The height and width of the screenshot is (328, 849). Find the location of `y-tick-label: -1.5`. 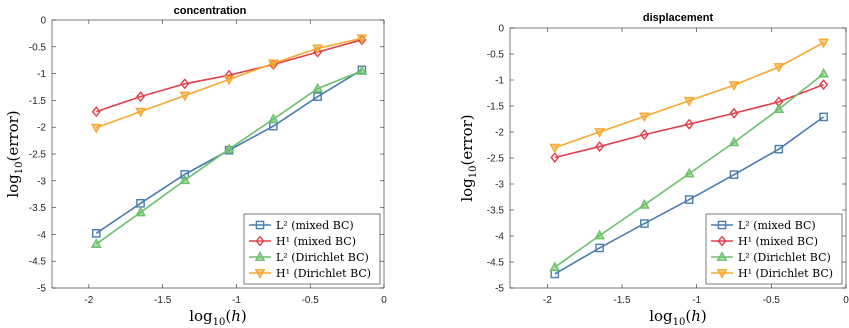

y-tick-label: -1.5 is located at coordinates (38, 101).